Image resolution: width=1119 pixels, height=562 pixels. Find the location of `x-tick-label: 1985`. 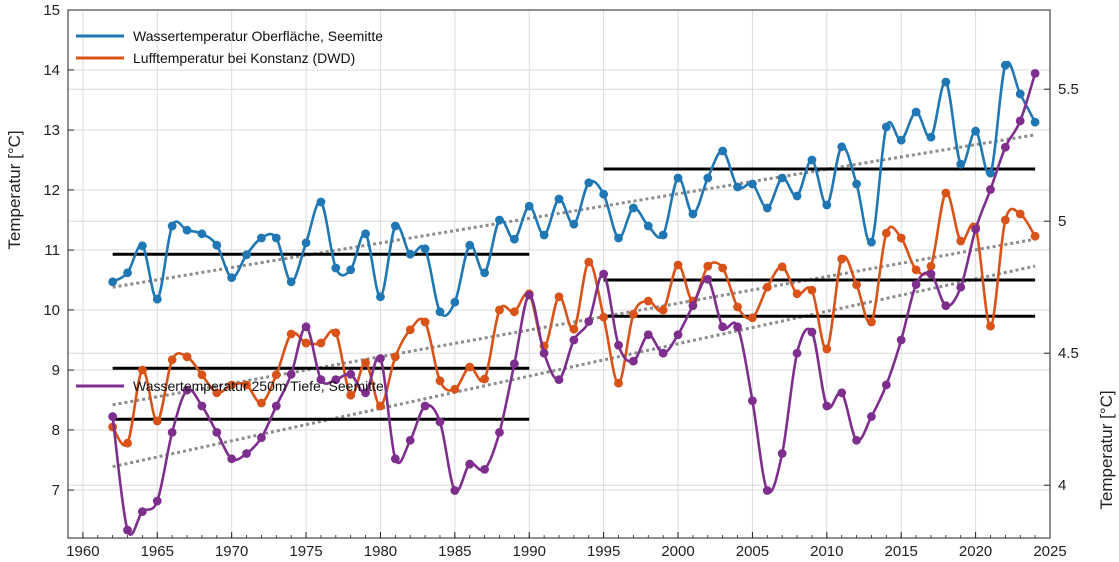

x-tick-label: 1985 is located at coordinates (454, 551).